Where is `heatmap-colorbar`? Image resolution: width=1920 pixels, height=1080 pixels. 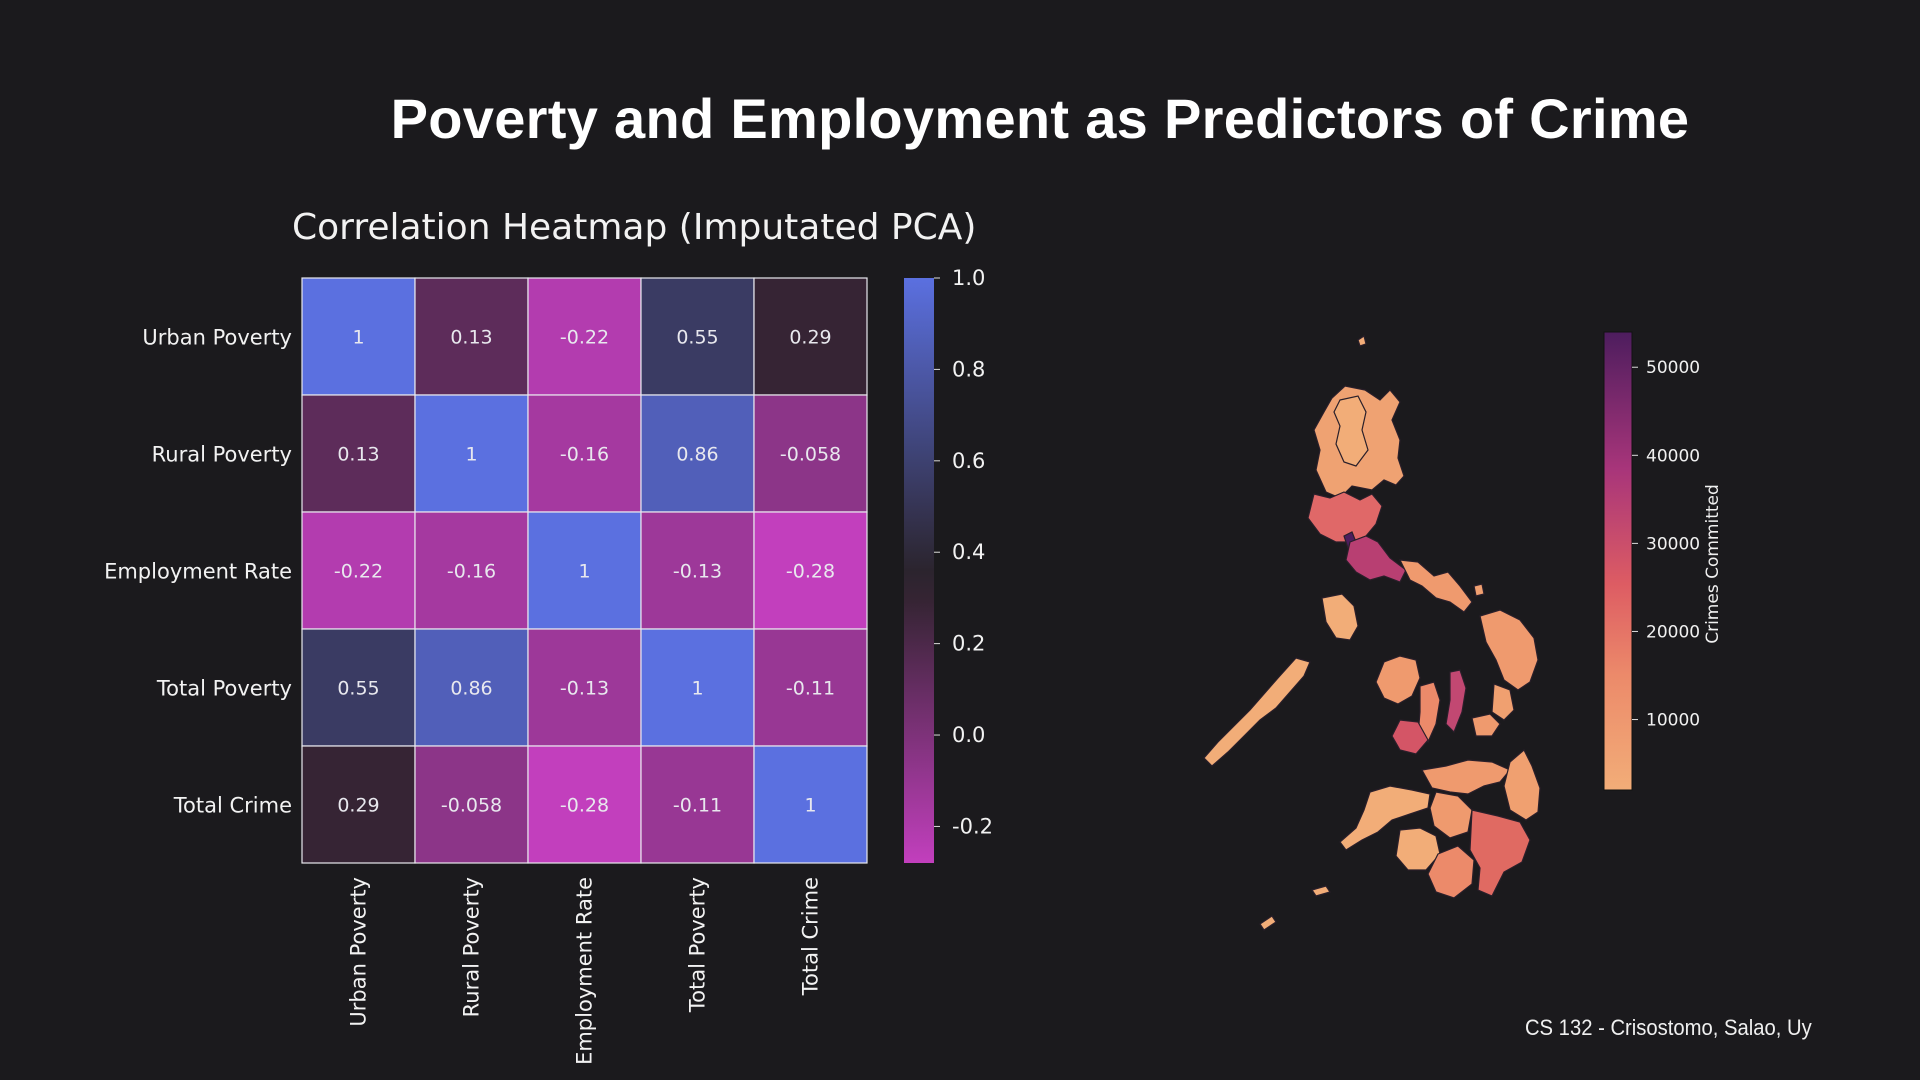 heatmap-colorbar is located at coordinates (919, 570).